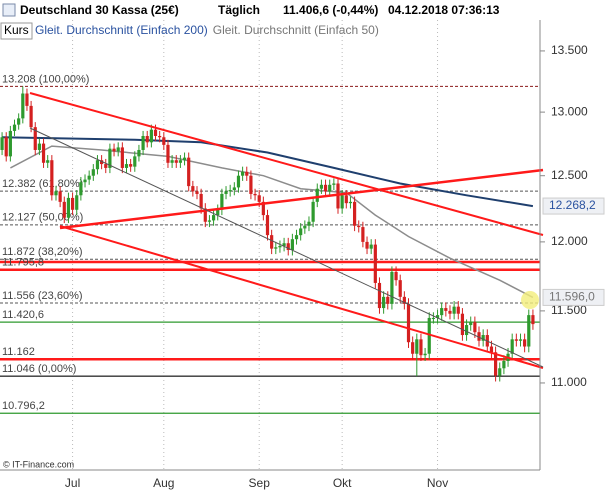 The height and width of the screenshot is (494, 605). I want to click on legend-box, so click(16, 31).